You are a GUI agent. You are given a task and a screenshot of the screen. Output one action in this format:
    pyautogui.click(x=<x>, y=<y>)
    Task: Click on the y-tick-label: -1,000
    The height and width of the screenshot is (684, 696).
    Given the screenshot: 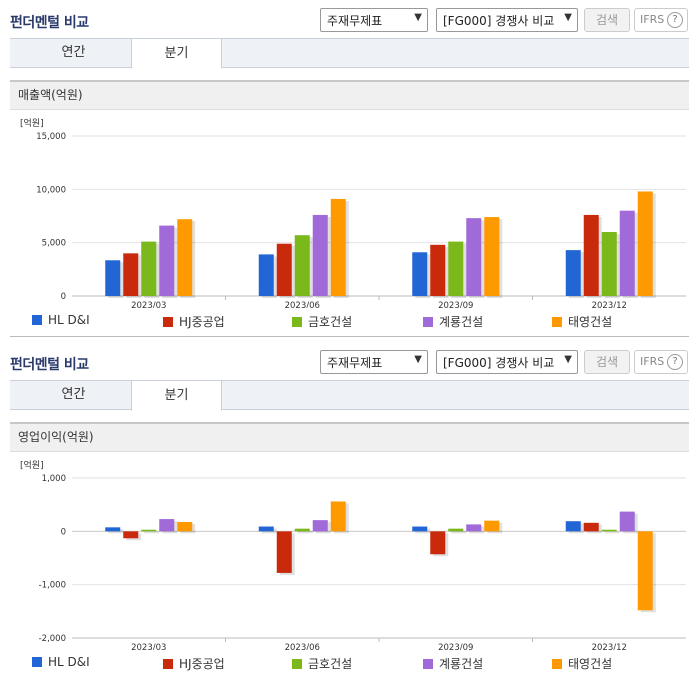 What is the action you would take?
    pyautogui.click(x=52, y=586)
    